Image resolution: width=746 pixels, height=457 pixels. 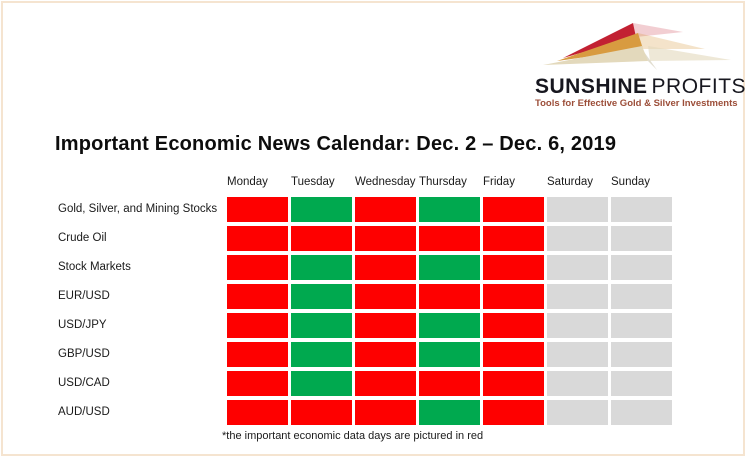 What do you see at coordinates (570, 182) in the screenshot?
I see `day-header-saturday: Saturday` at bounding box center [570, 182].